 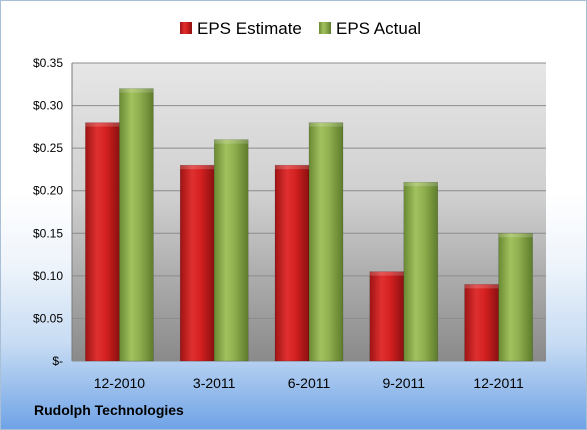 What do you see at coordinates (136, 225) in the screenshot?
I see `bar-eps-actual-12-2010` at bounding box center [136, 225].